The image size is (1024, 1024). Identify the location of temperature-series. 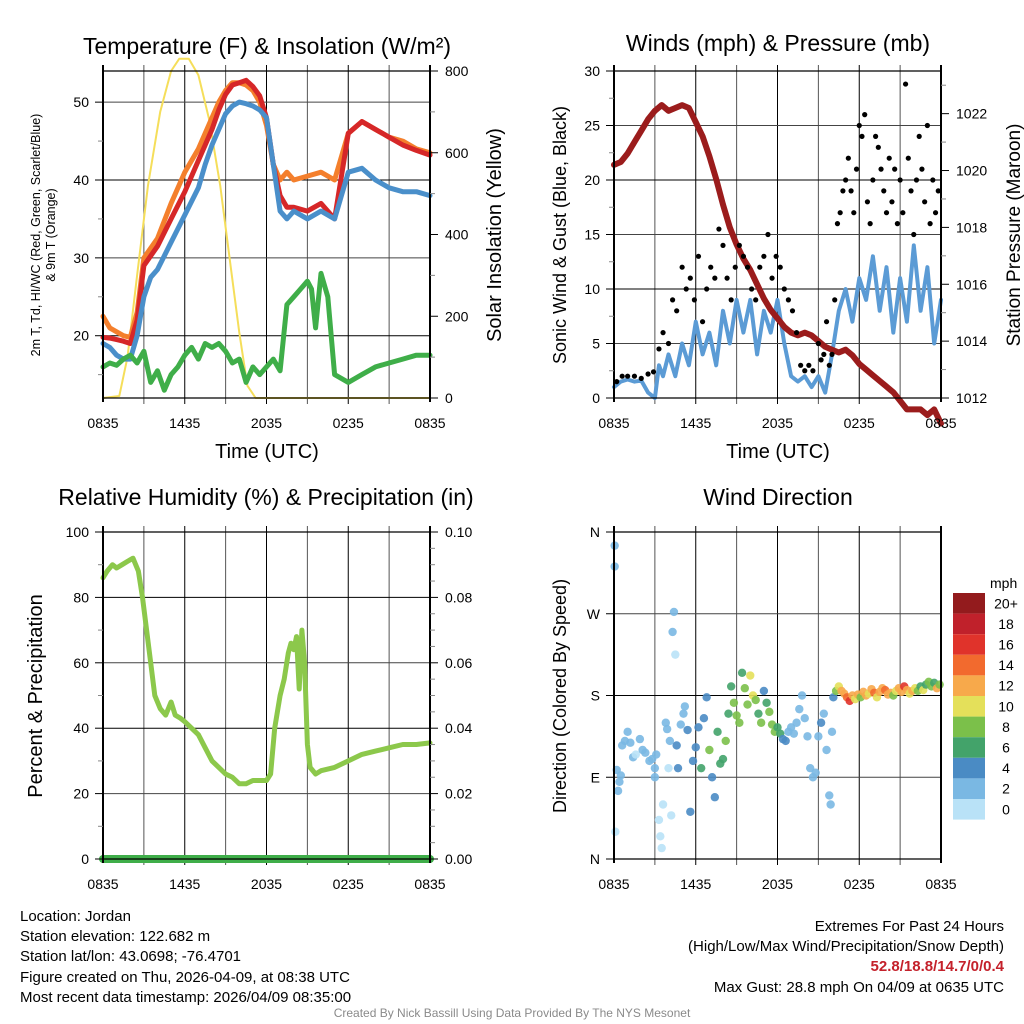
(266, 228).